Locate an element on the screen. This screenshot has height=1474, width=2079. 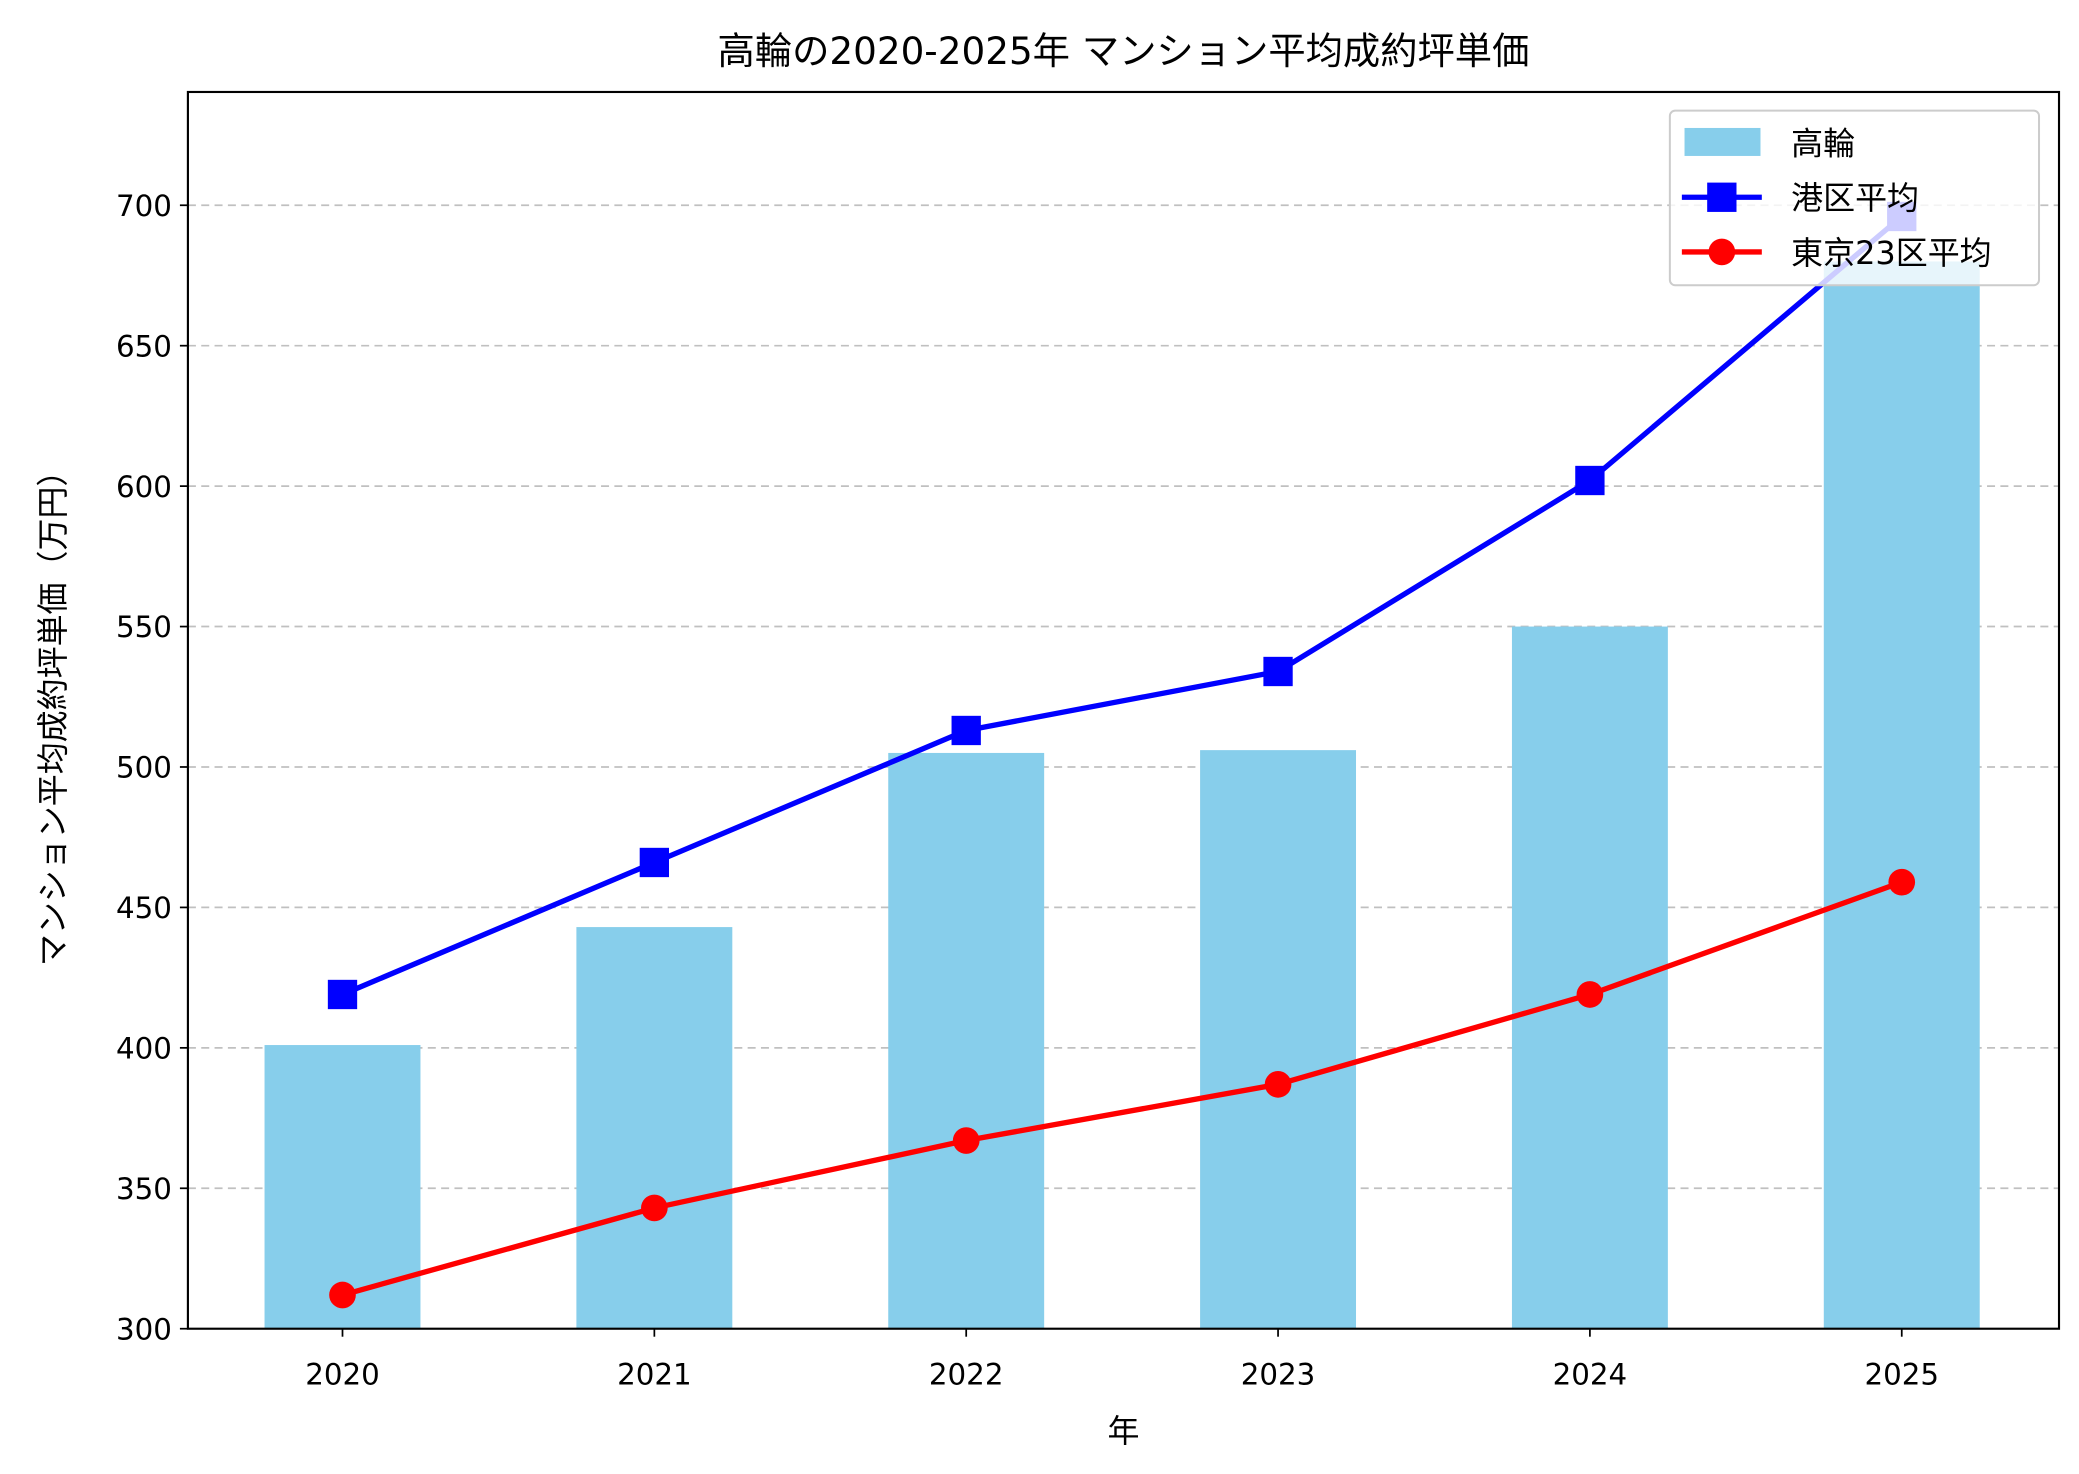
y-tick-label: 300 is located at coordinates (144, 1329).